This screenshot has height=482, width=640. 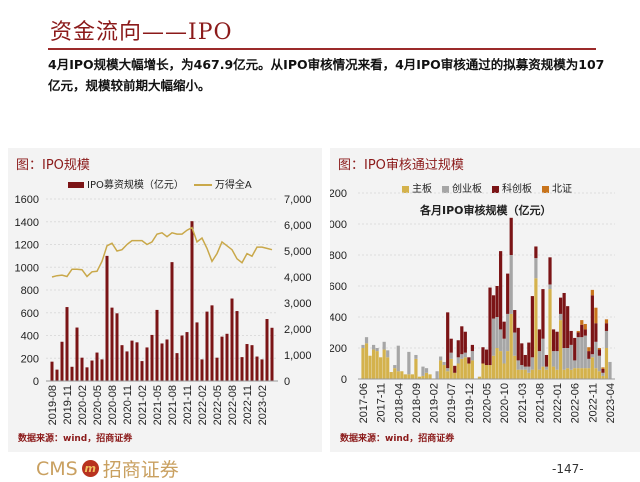 What do you see at coordinates (158, 405) in the screenshot?
I see `x-tick-label: 2021-05` at bounding box center [158, 405].